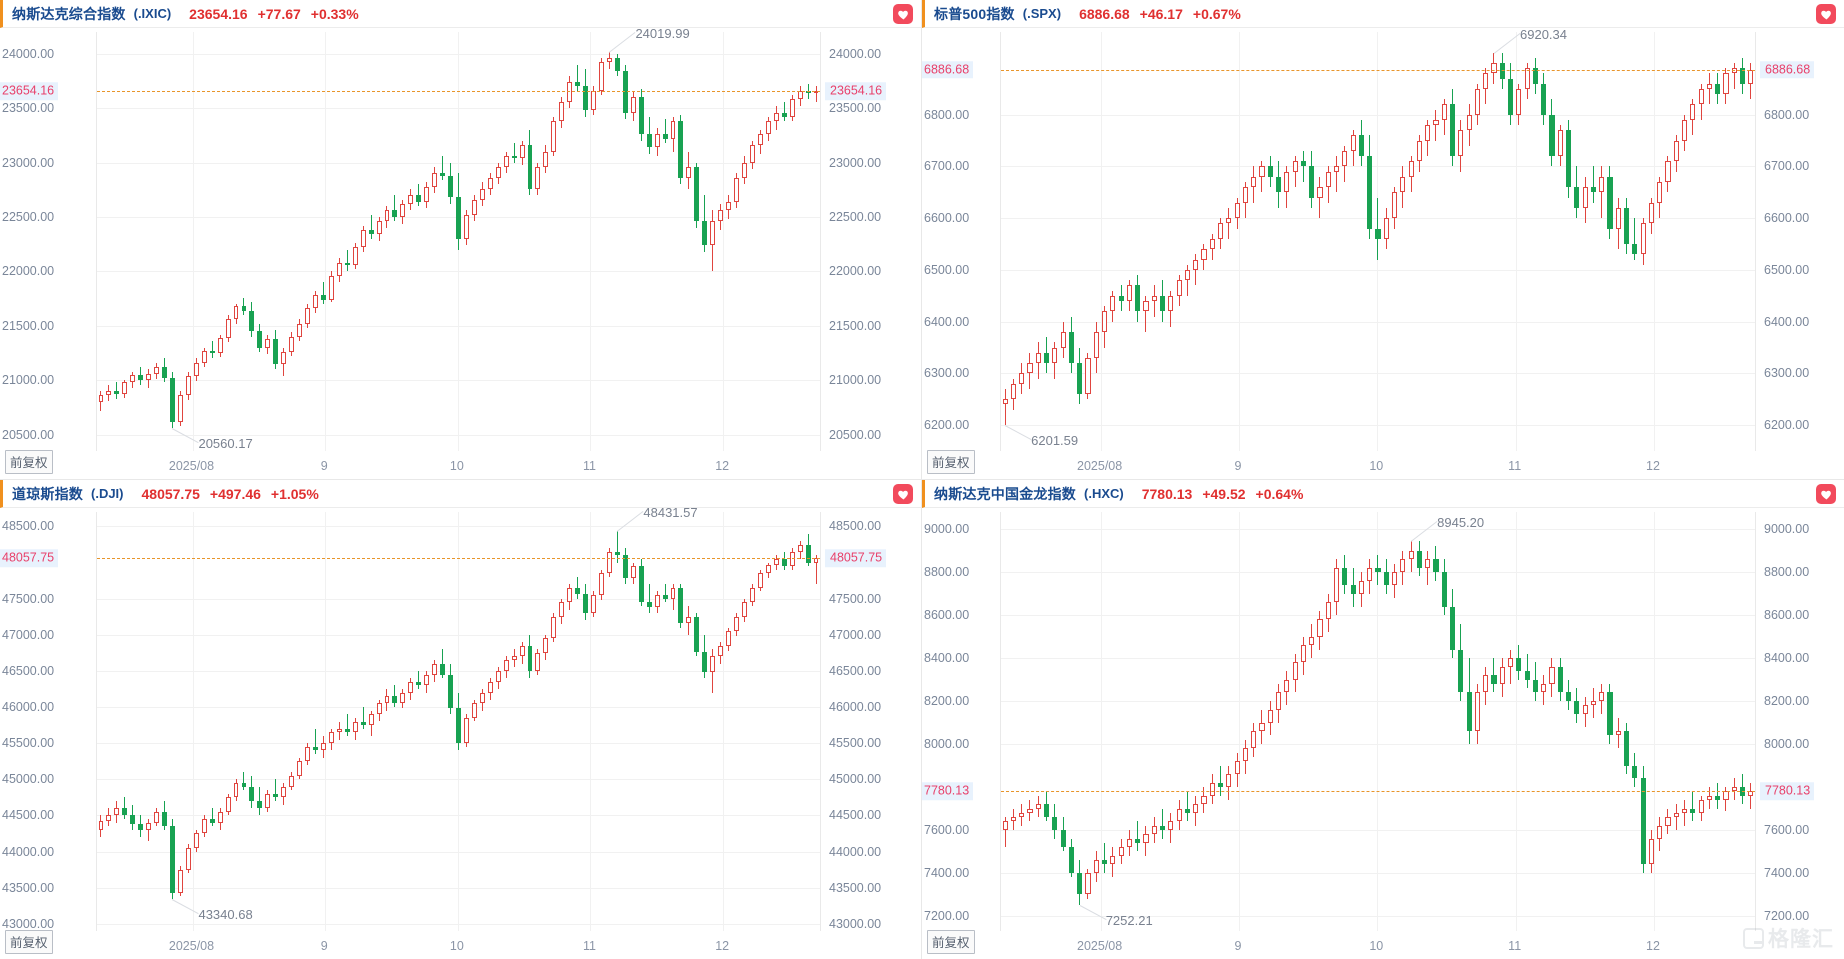 The height and width of the screenshot is (959, 1844). Describe the element at coordinates (1787, 166) in the screenshot. I see `y-axis-tick: 6700.00` at that location.